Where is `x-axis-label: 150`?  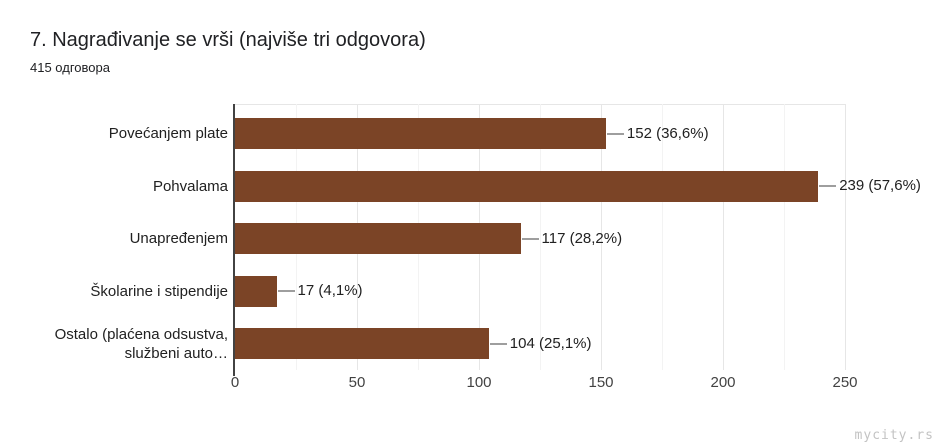 x-axis-label: 150 is located at coordinates (601, 382).